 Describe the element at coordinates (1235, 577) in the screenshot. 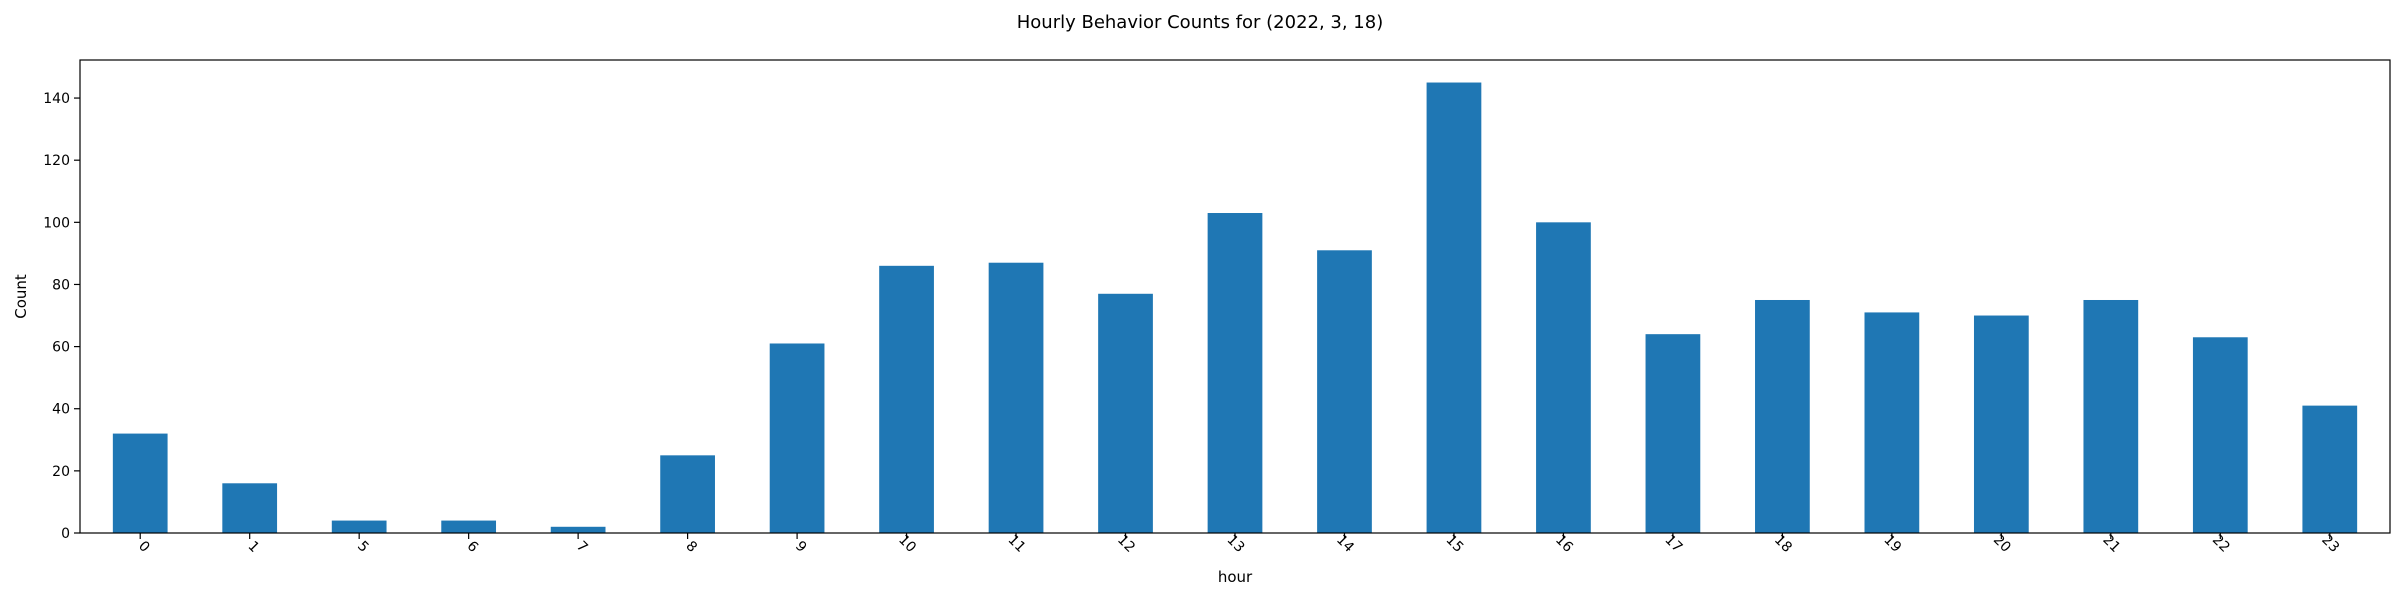

I see `x-axis-label: hour` at that location.